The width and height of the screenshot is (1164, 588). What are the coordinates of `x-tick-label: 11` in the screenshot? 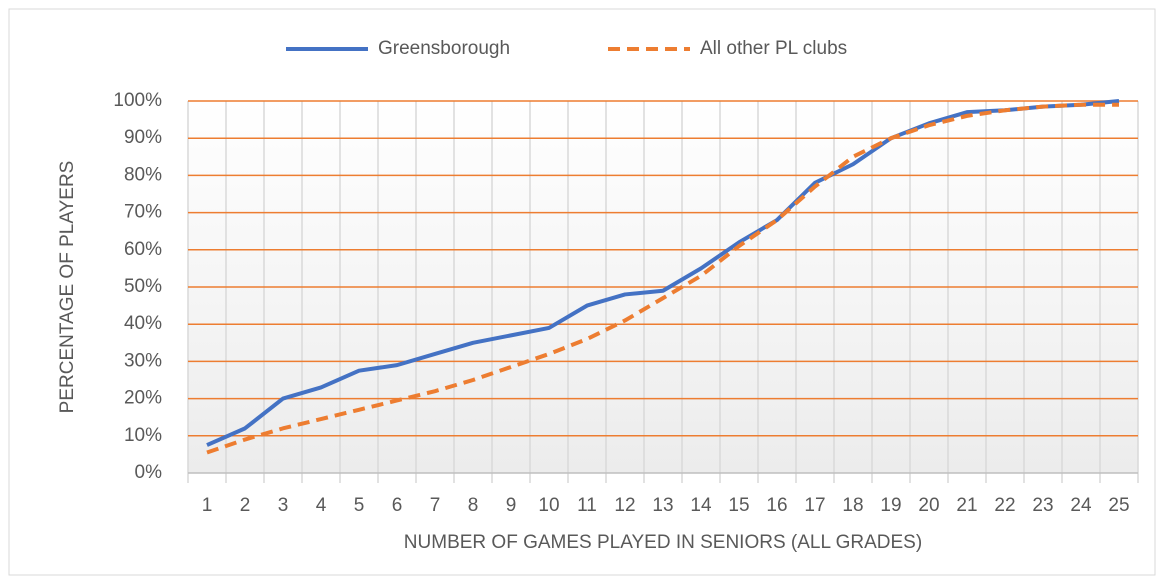 It's located at (587, 505).